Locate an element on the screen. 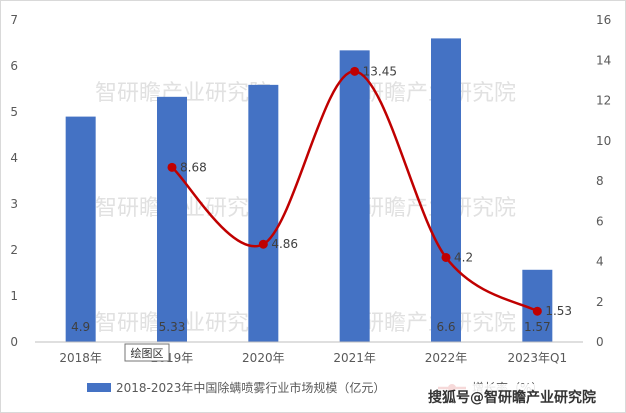  line-data-label: 13.45 is located at coordinates (380, 71).